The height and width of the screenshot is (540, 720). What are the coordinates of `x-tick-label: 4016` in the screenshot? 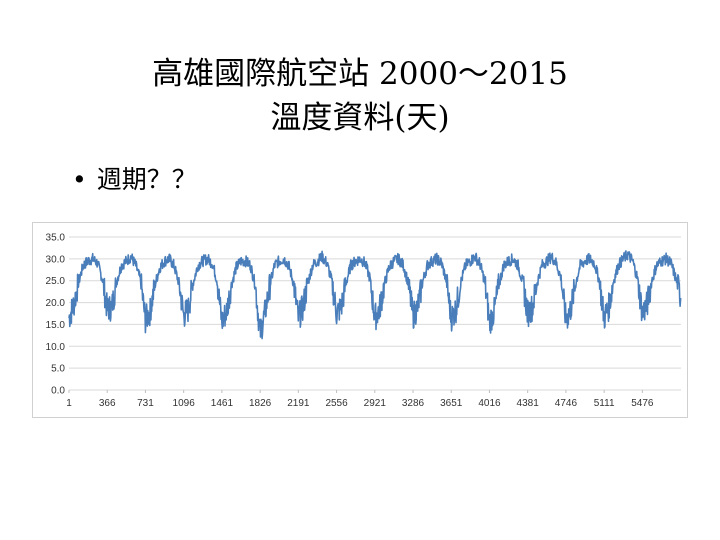 It's located at (489, 403).